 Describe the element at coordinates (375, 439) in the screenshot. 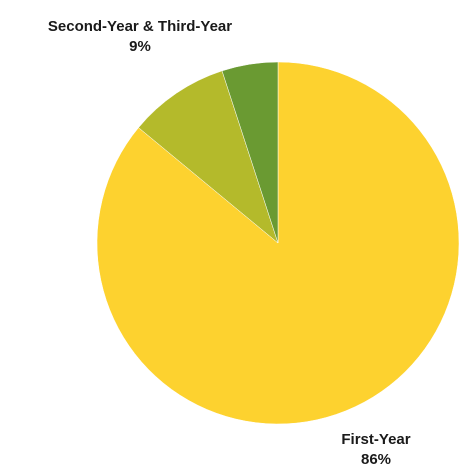

I see `label-first-year-category: First-Year` at that location.